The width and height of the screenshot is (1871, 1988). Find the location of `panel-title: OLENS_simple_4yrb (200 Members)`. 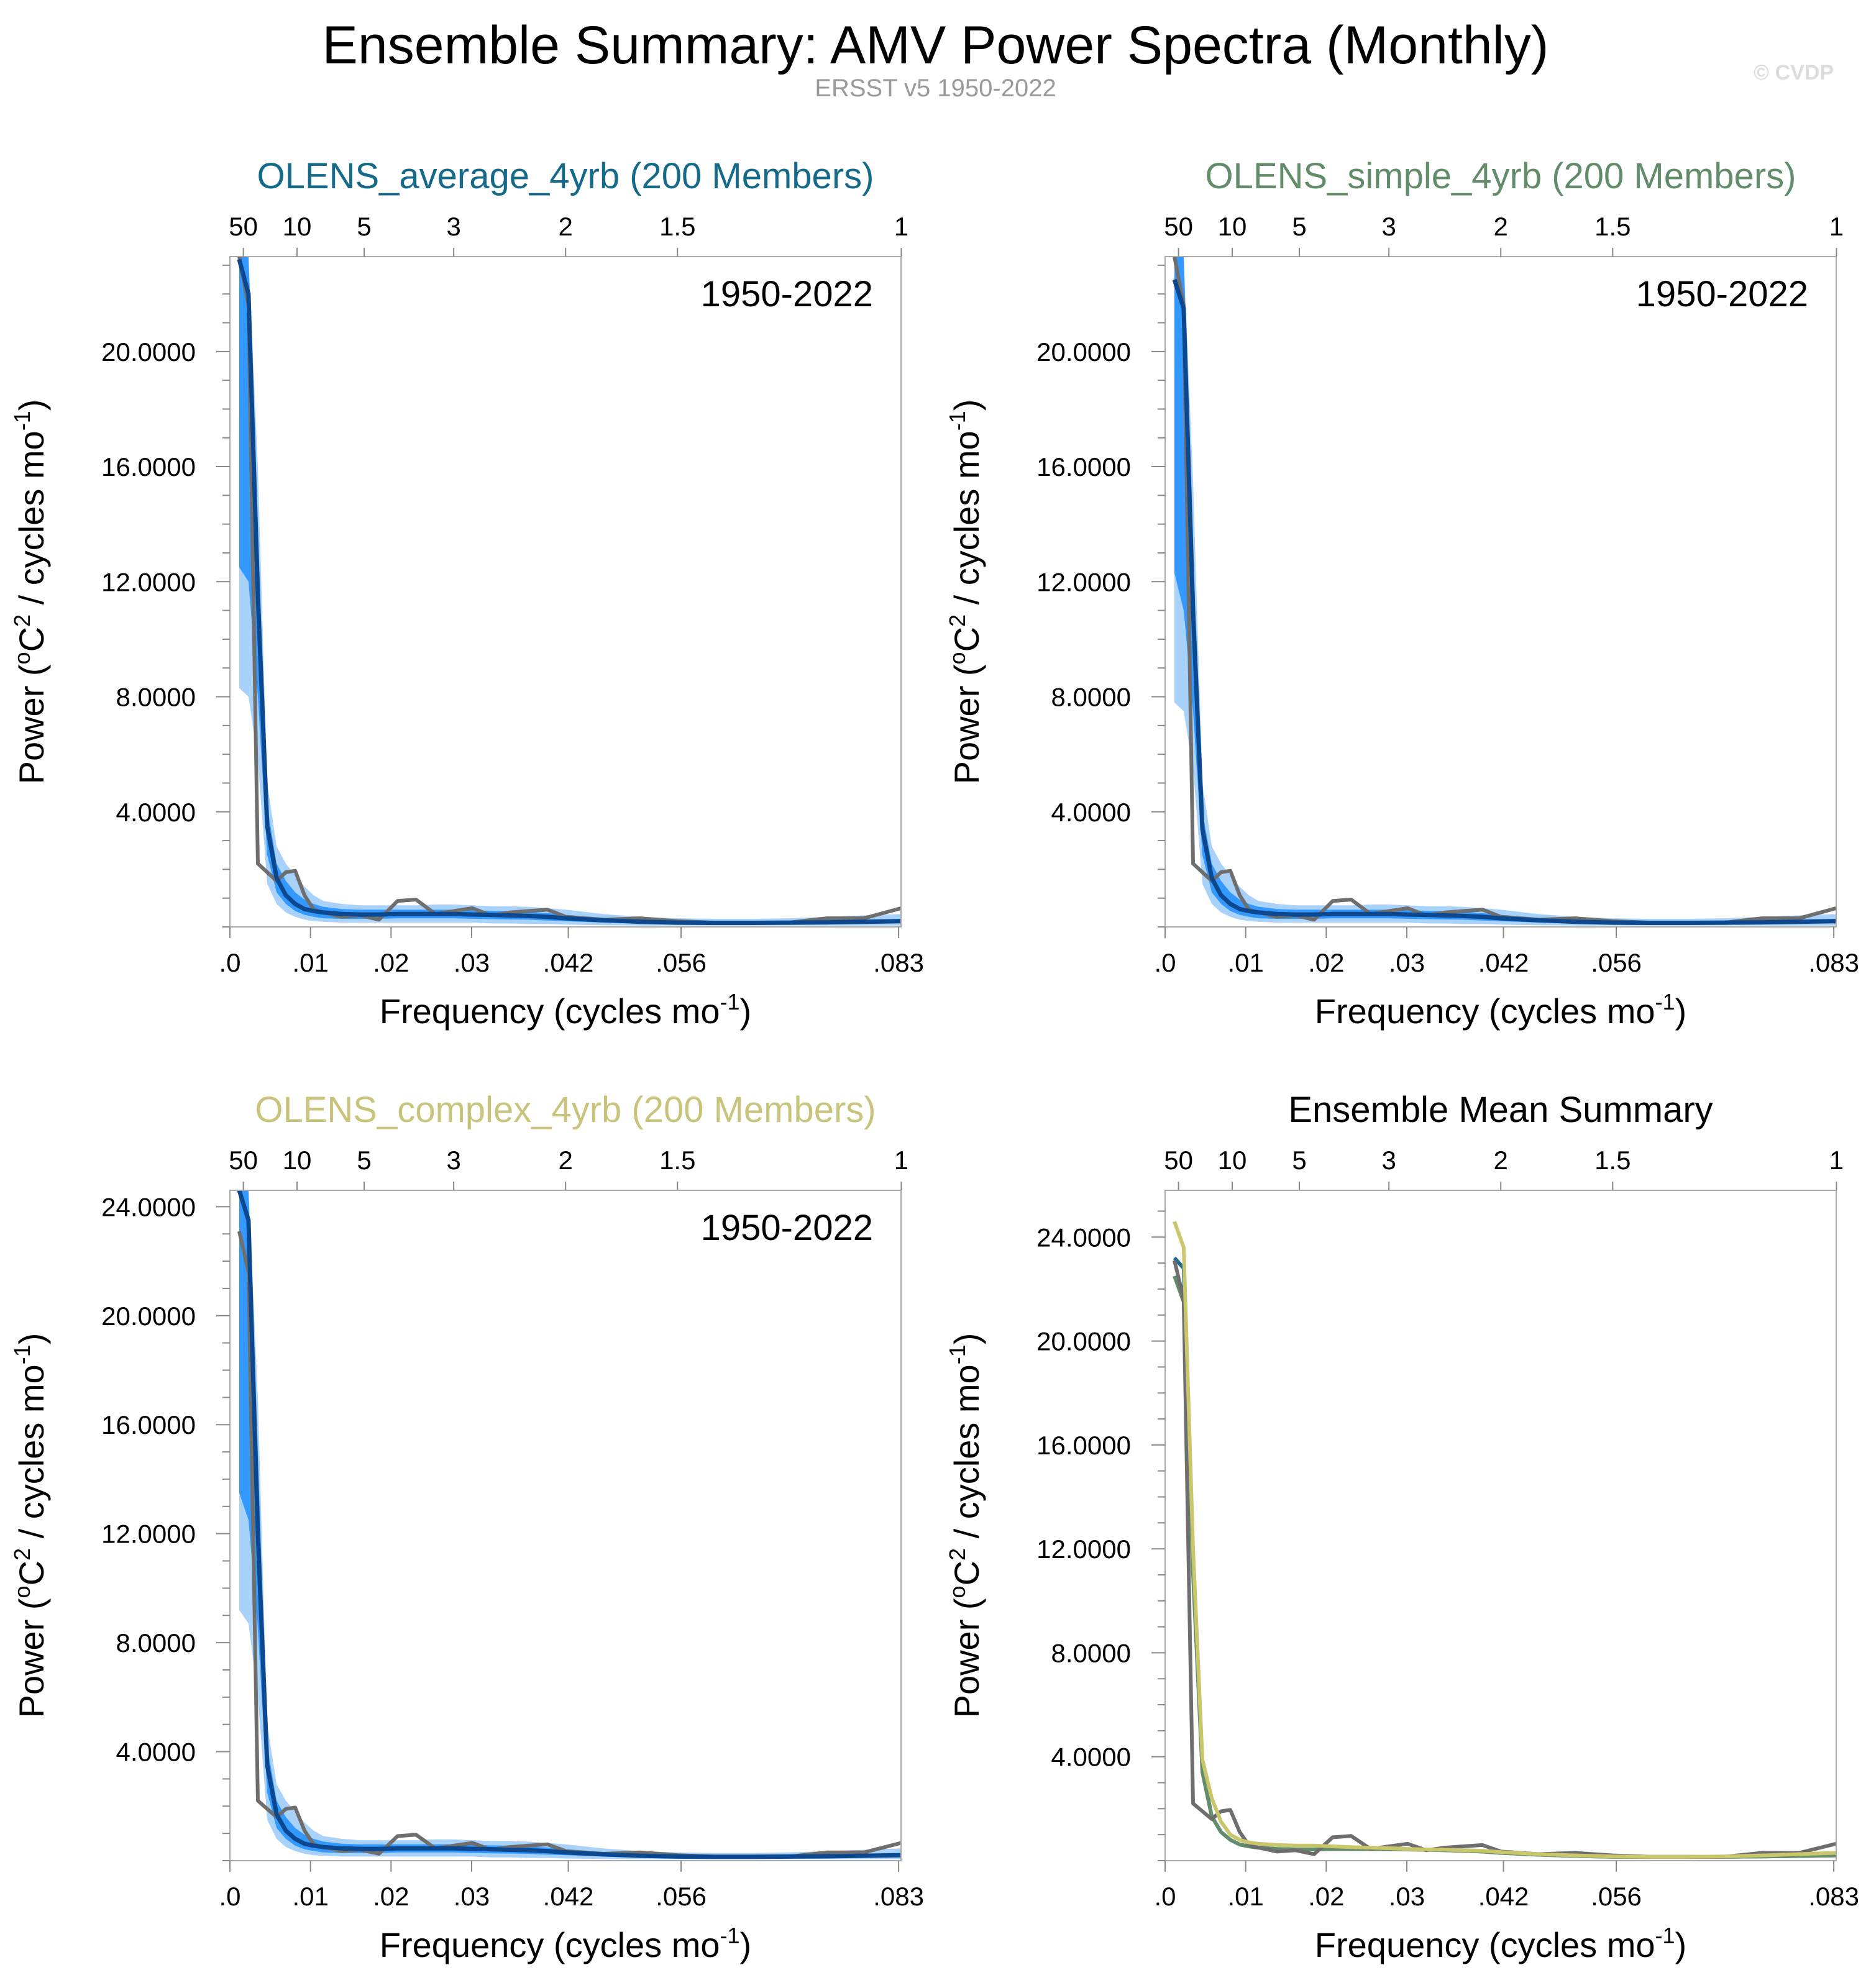

panel-title: OLENS_simple_4yrb (200 Members) is located at coordinates (1500, 176).